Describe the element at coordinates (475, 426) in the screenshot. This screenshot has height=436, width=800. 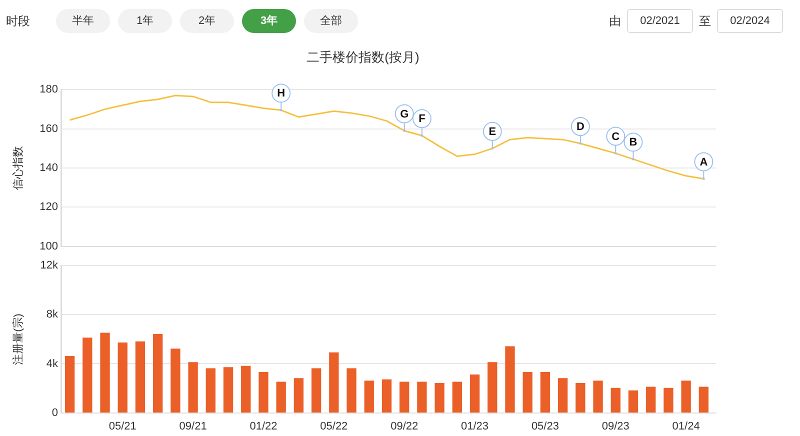
I see `x-tick-label: 01/23` at that location.